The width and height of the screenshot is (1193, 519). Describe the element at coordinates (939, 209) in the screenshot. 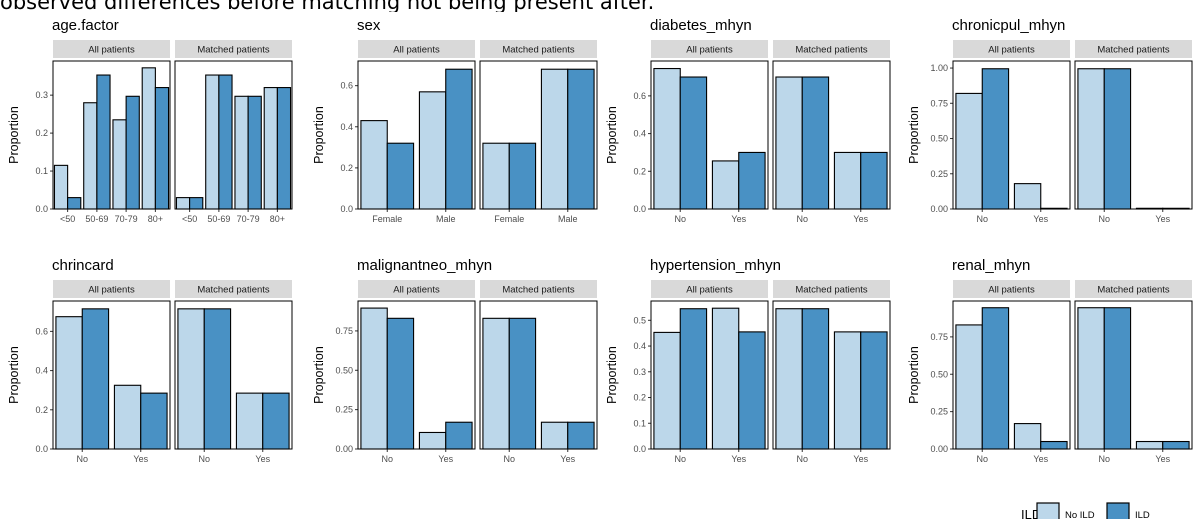

I see `y-tick-label: 0.00` at that location.